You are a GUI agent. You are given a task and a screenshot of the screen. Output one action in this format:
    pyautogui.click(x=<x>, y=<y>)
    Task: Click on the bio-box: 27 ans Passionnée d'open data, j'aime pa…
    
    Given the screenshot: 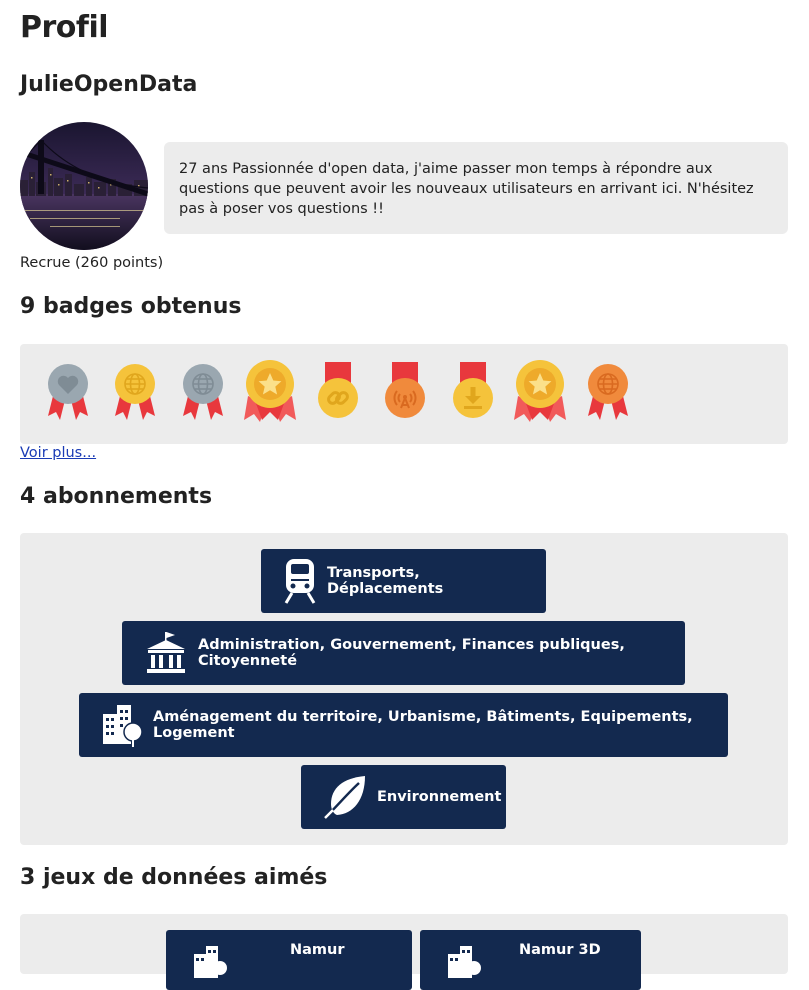 What is the action you would take?
    pyautogui.click(x=476, y=188)
    